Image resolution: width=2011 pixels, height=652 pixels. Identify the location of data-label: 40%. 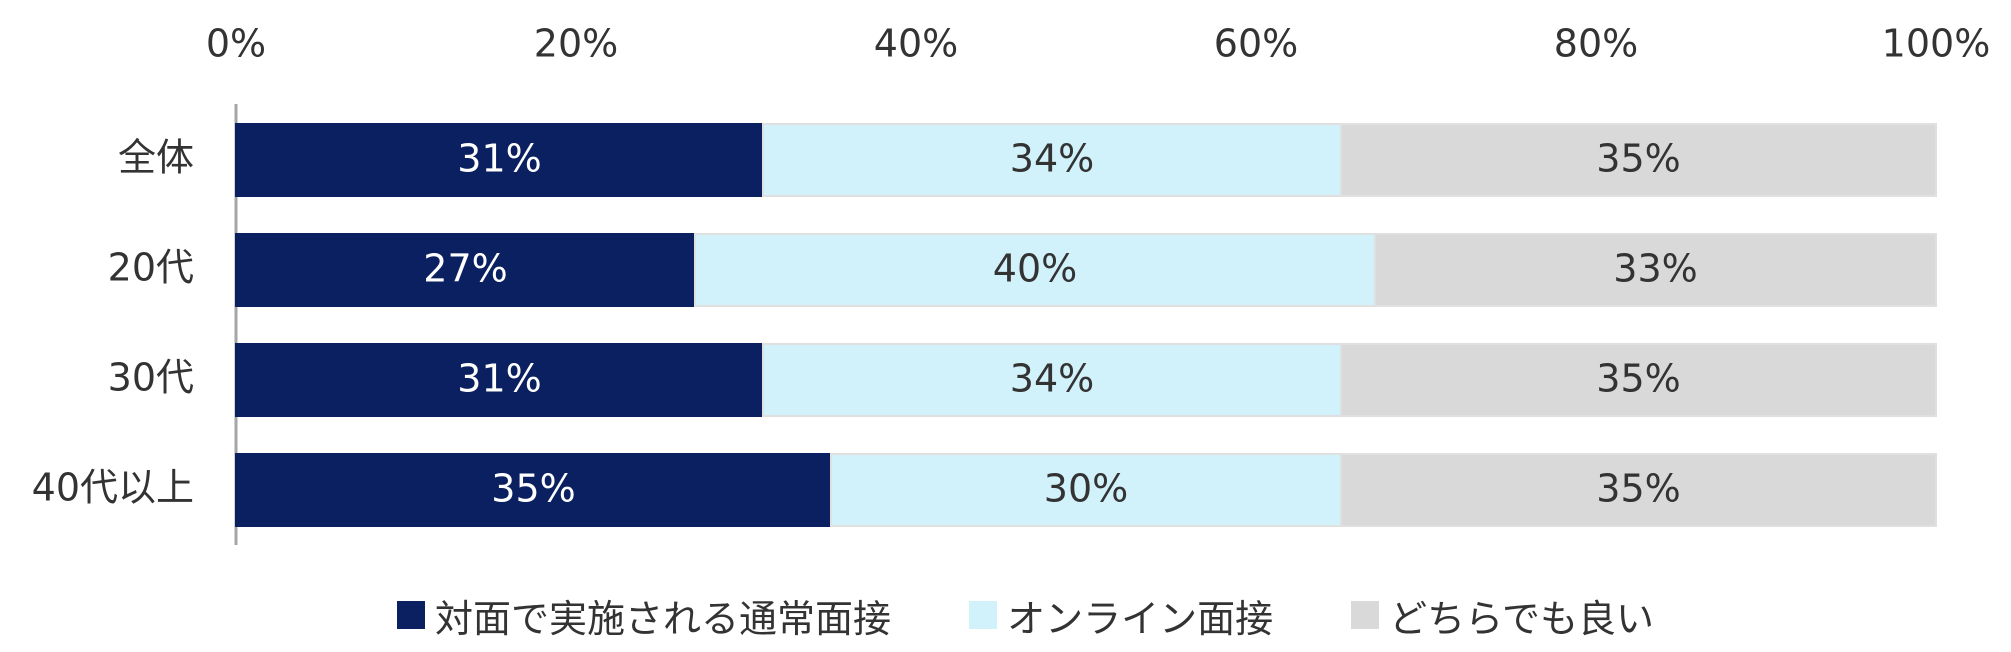
(1035, 269).